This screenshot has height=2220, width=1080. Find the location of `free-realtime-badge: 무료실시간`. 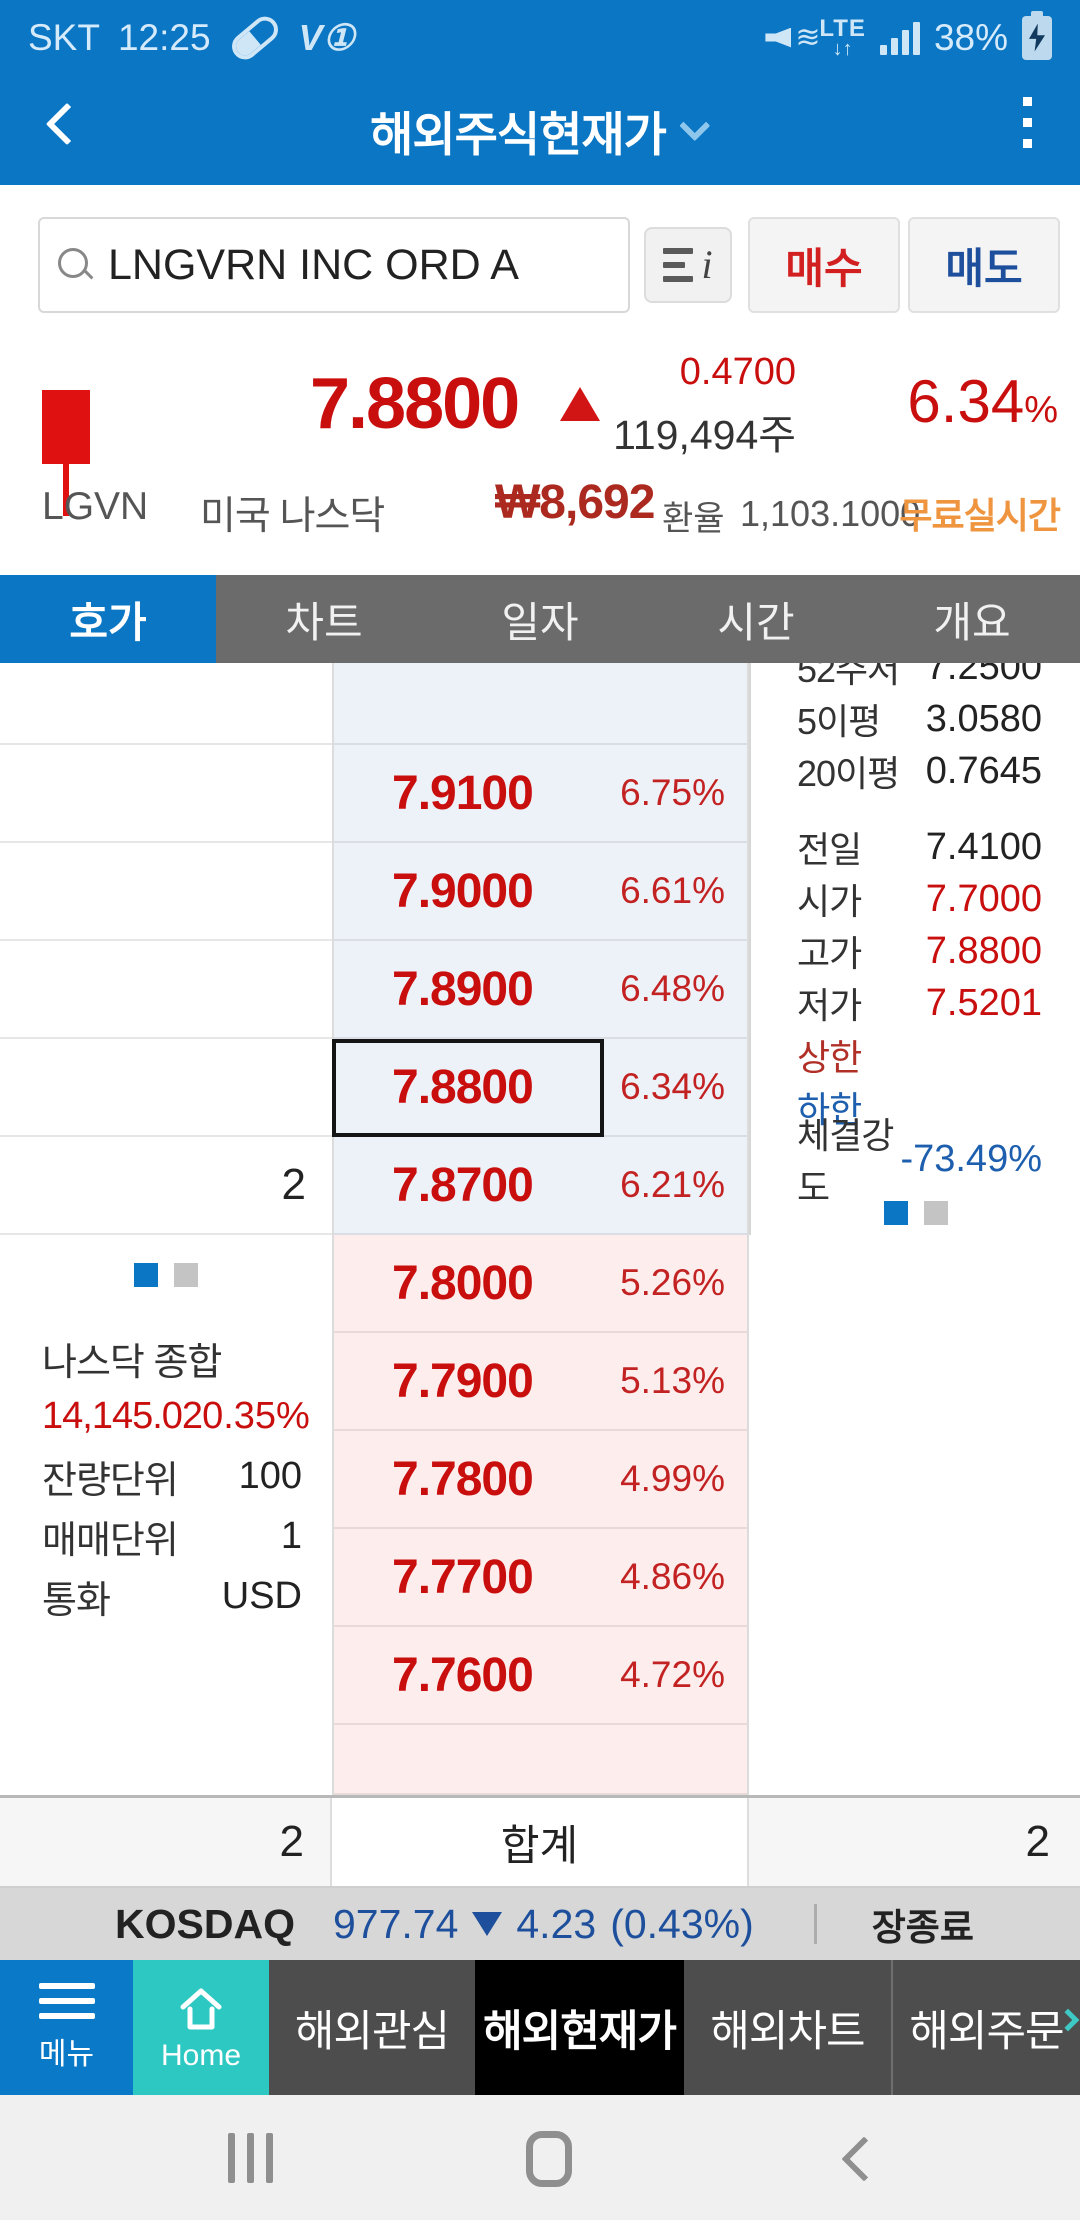

free-realtime-badge: 무료실시간 is located at coordinates (980, 515).